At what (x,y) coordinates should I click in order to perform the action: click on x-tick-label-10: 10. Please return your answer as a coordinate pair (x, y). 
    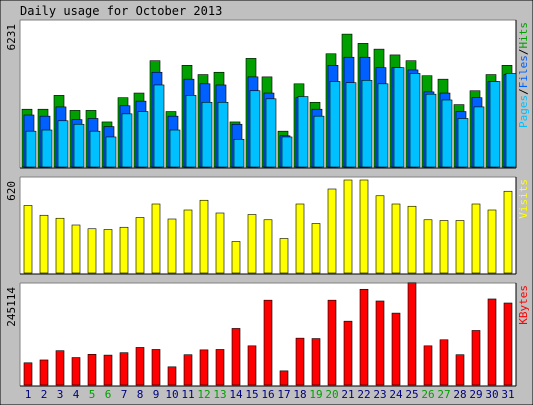
    Looking at the image, I should click on (171, 394).